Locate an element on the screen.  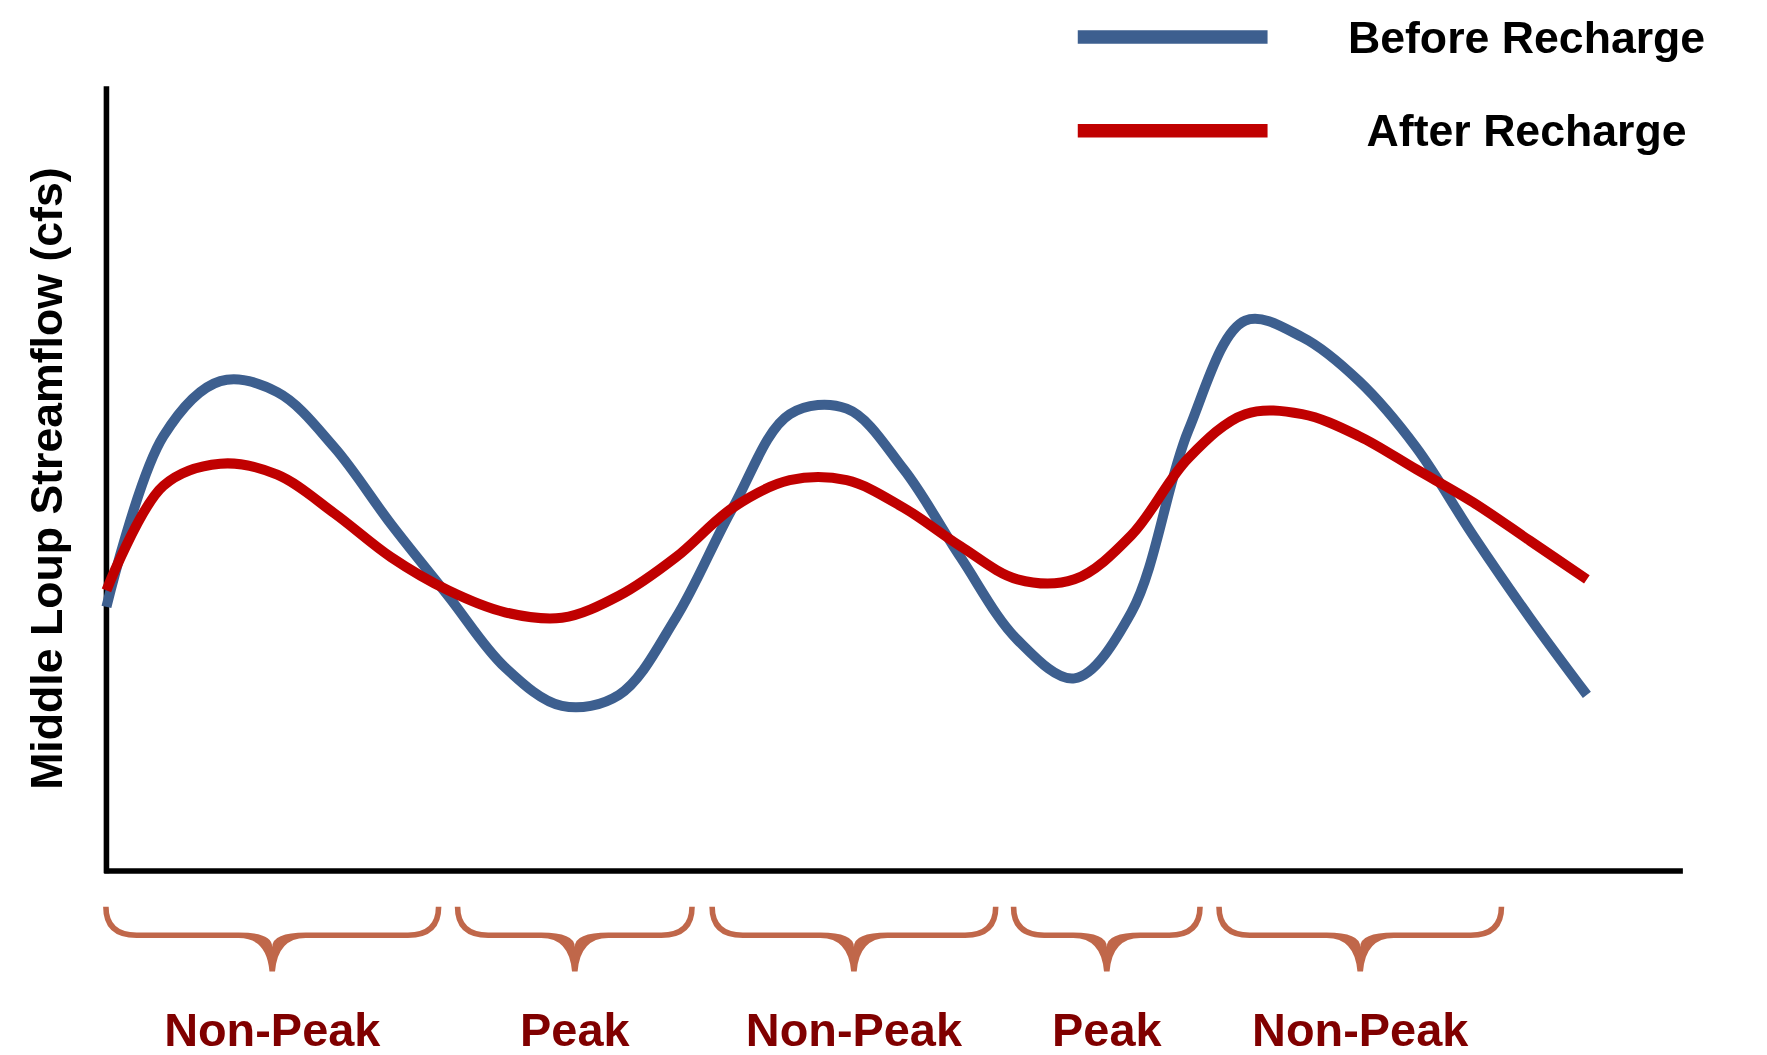
y-axis-title: Middle Loup Streamflow (cfs) is located at coordinates (46, 478).